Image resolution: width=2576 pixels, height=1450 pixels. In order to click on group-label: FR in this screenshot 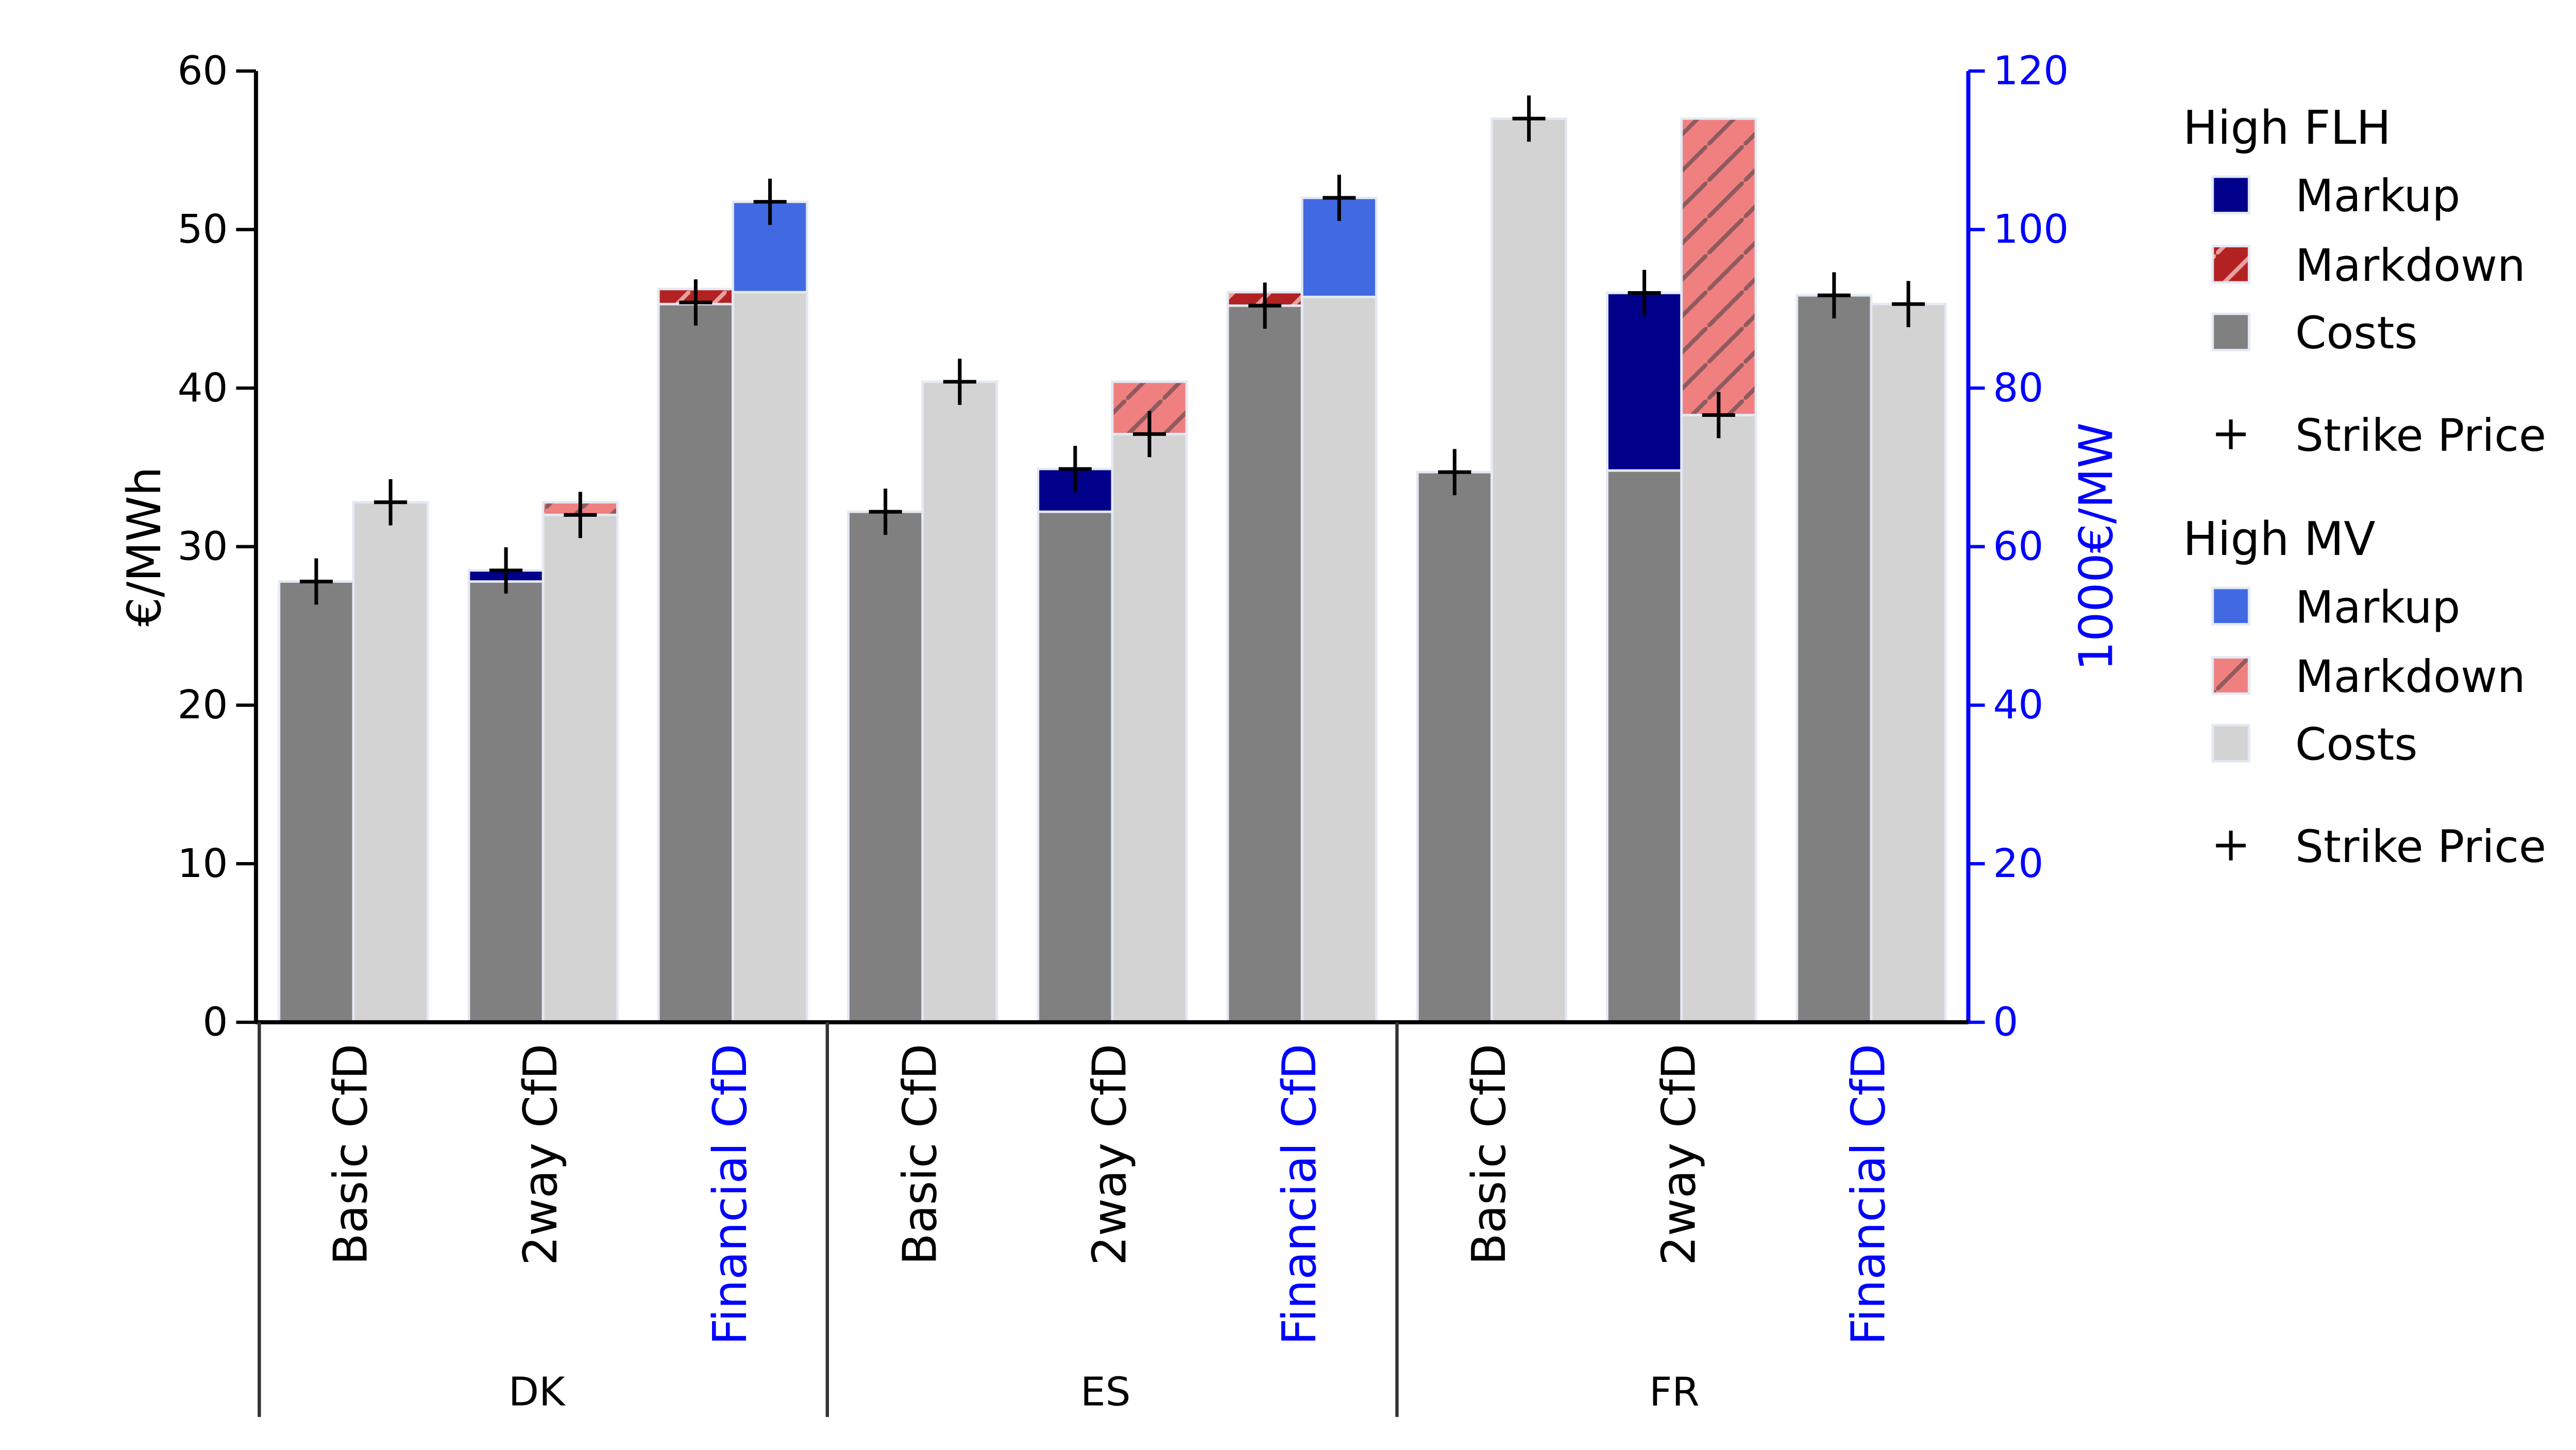, I will do `click(1674, 1392)`.